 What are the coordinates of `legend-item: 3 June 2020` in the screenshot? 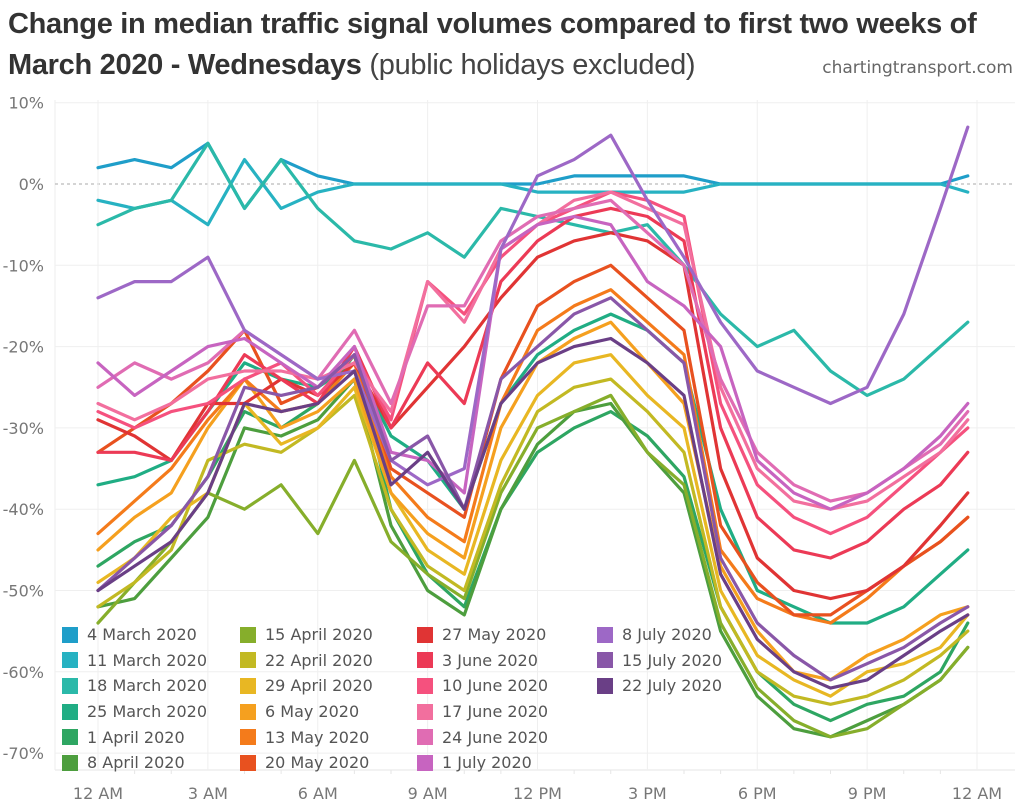 It's located at (507, 661).